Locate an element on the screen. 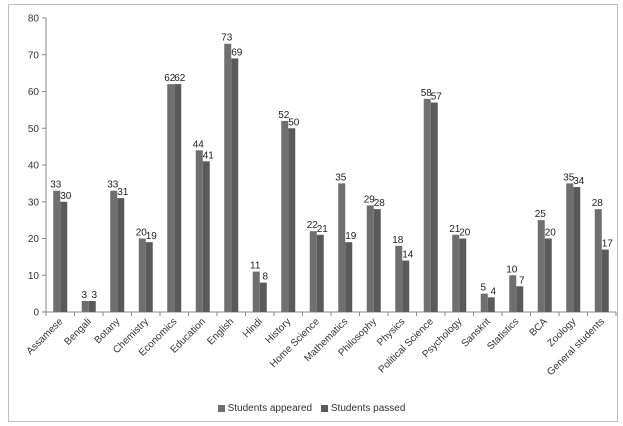 The image size is (623, 426). y-tick-label: 30 is located at coordinates (34, 202).